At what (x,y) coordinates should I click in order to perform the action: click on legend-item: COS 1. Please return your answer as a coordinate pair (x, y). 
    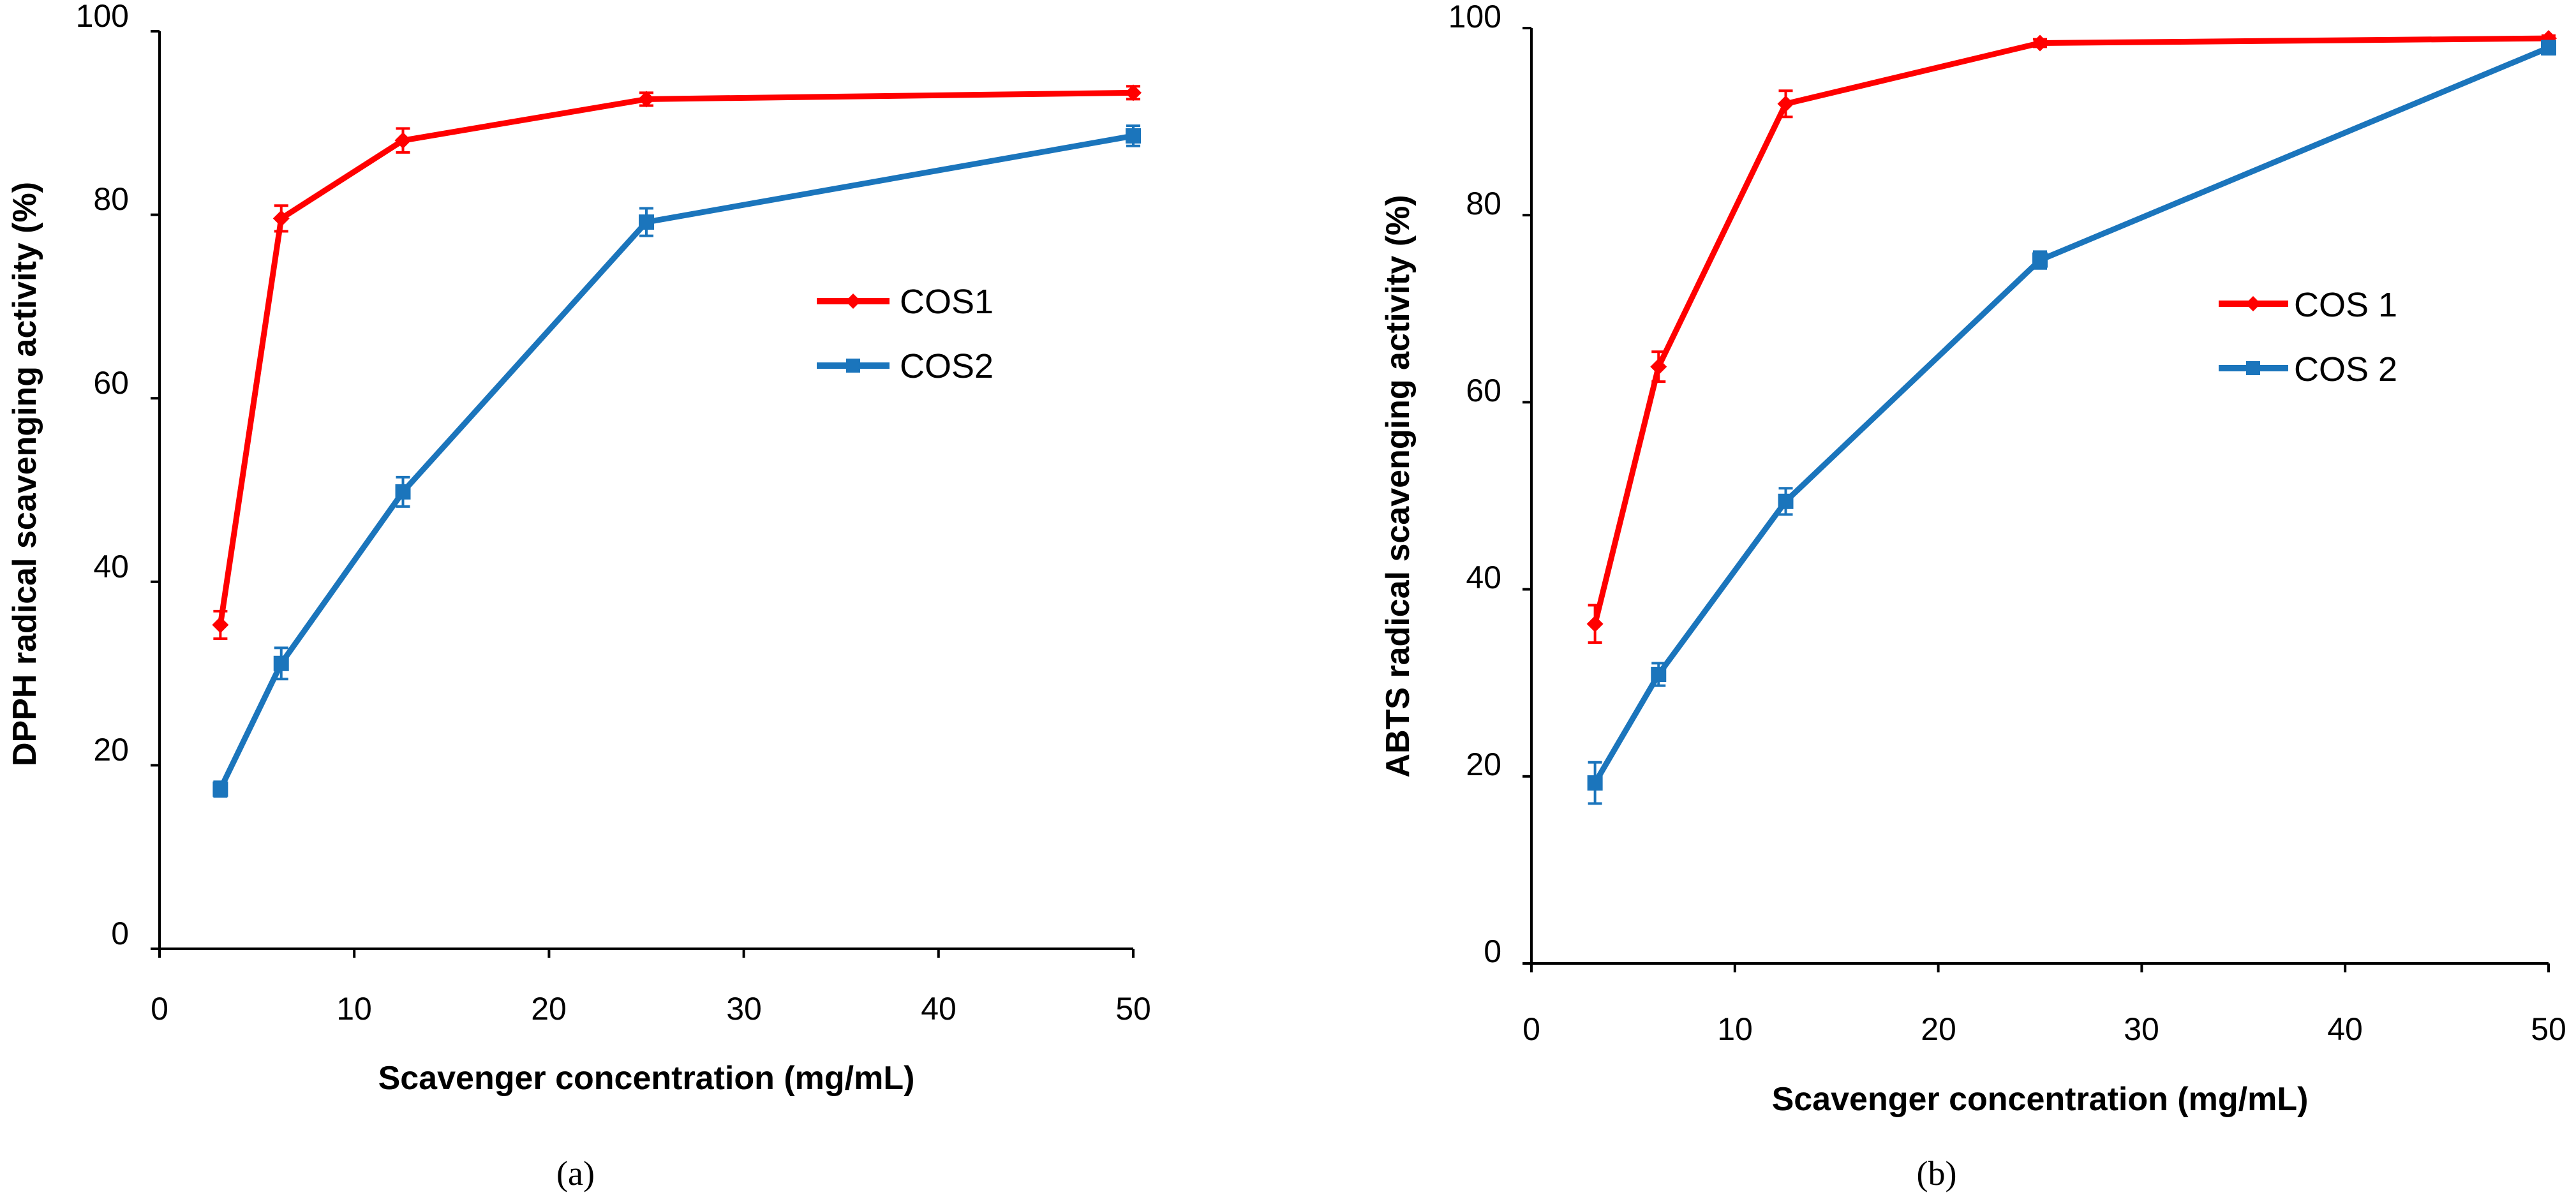
    Looking at the image, I should click on (2308, 305).